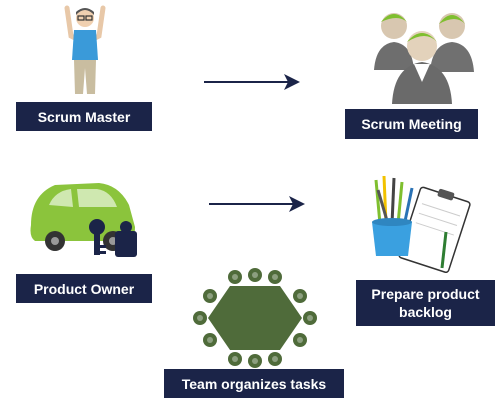 This screenshot has width=500, height=400. Describe the element at coordinates (84, 288) in the screenshot. I see `product-owner-label: Product Owner` at that location.